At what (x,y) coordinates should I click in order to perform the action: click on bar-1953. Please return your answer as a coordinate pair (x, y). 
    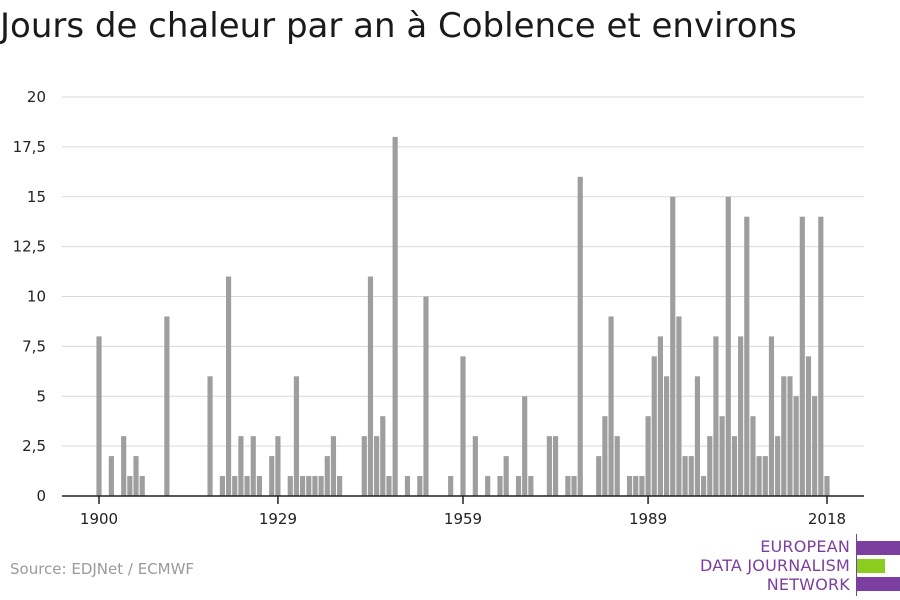
    Looking at the image, I should click on (426, 396).